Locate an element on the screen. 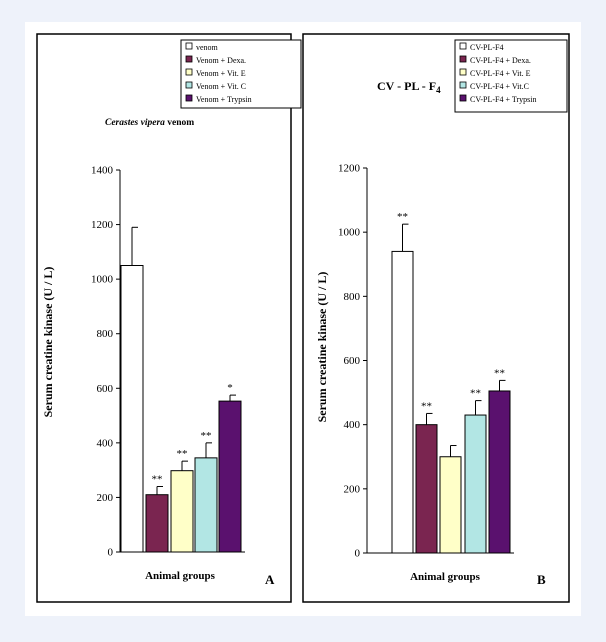 The image size is (606, 642). chart-title-italic: Cerastes vipera is located at coordinates (135, 123).